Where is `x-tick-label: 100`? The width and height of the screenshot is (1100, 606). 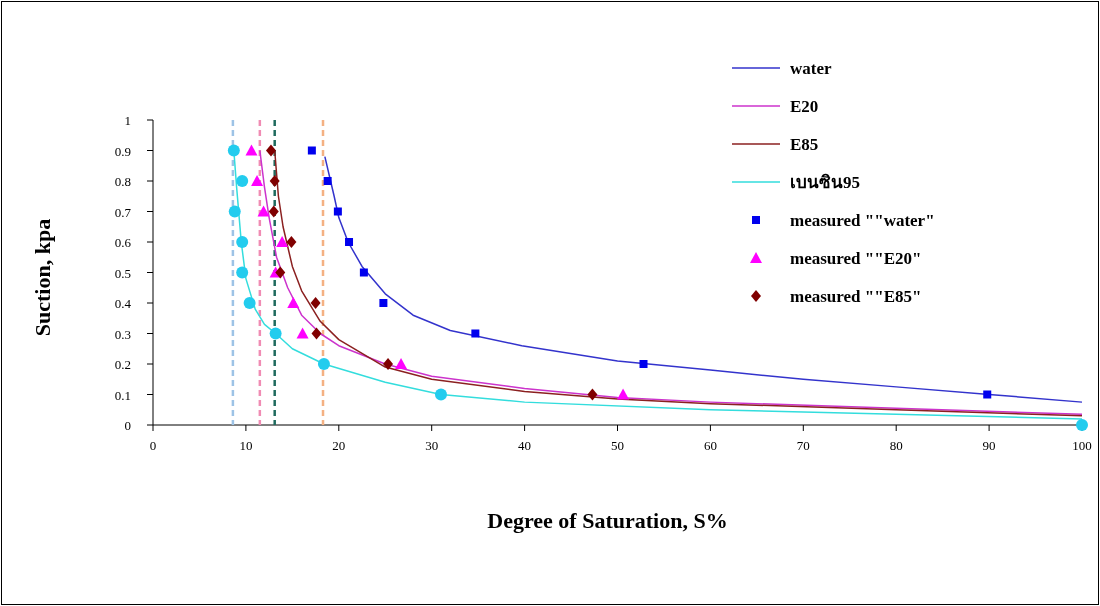 x-tick-label: 100 is located at coordinates (1082, 445).